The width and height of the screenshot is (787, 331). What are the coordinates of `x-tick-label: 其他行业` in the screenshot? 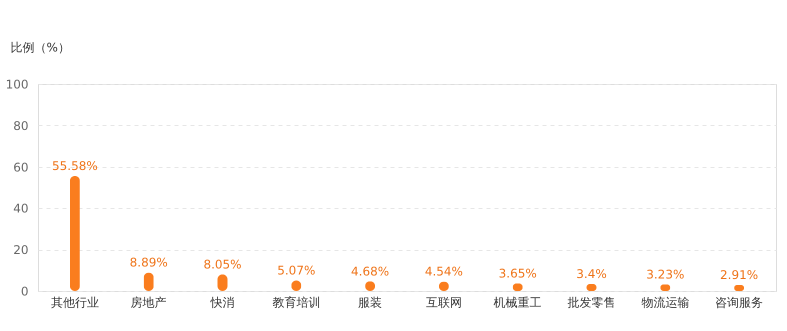 It's located at (74, 303).